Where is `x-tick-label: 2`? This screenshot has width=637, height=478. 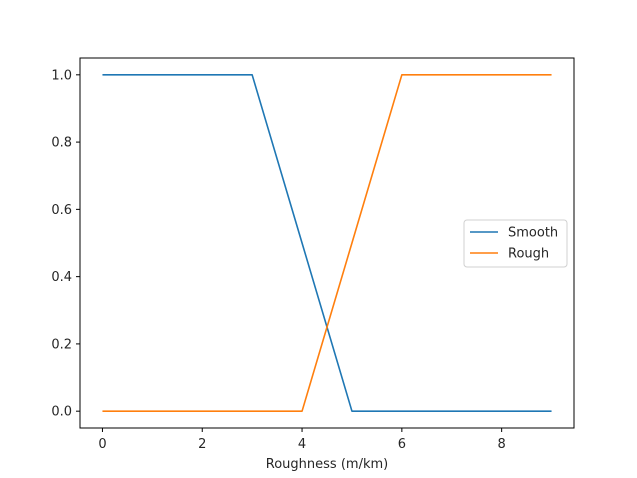 x-tick-label: 2 is located at coordinates (202, 444).